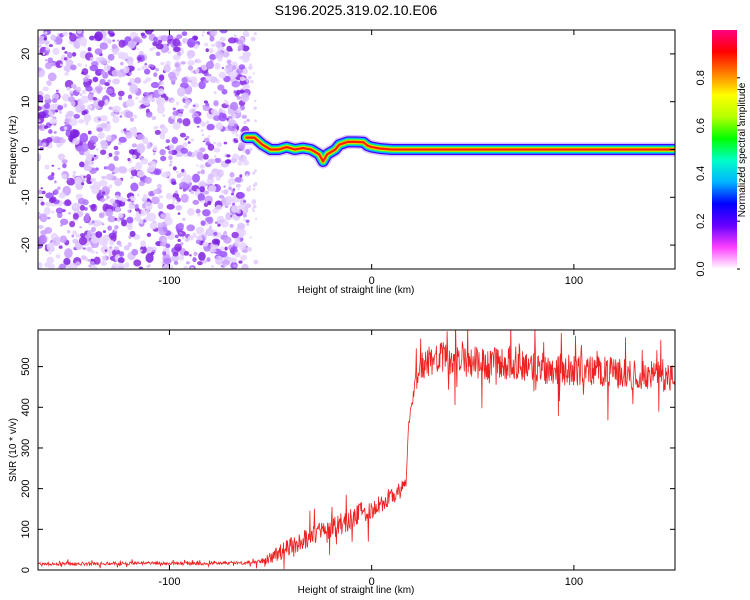 The image size is (750, 600). What do you see at coordinates (148, 149) in the screenshot?
I see `spectrogram-noise-region` at bounding box center [148, 149].